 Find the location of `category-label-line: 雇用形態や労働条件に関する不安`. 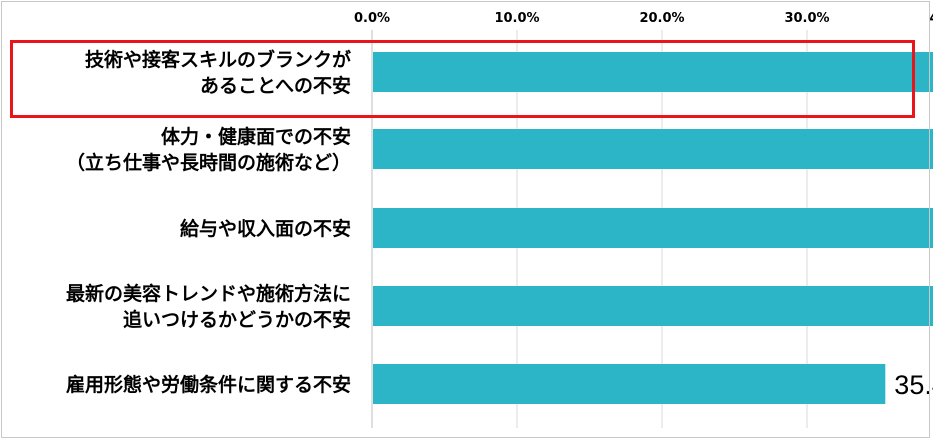

category-label-line: 雇用形態や労働条件に関する不安 is located at coordinates (208, 384).